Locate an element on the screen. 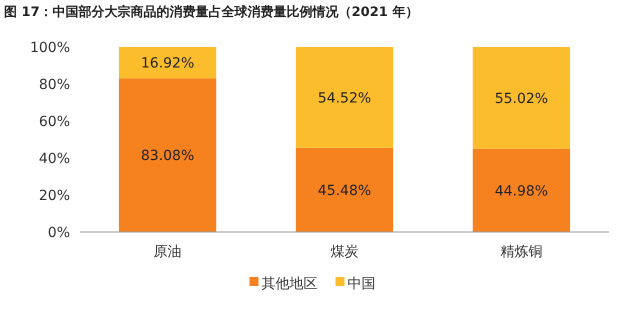 Image resolution: width=629 pixels, height=323 pixels. x-tick-label: 煤炭 is located at coordinates (344, 252).